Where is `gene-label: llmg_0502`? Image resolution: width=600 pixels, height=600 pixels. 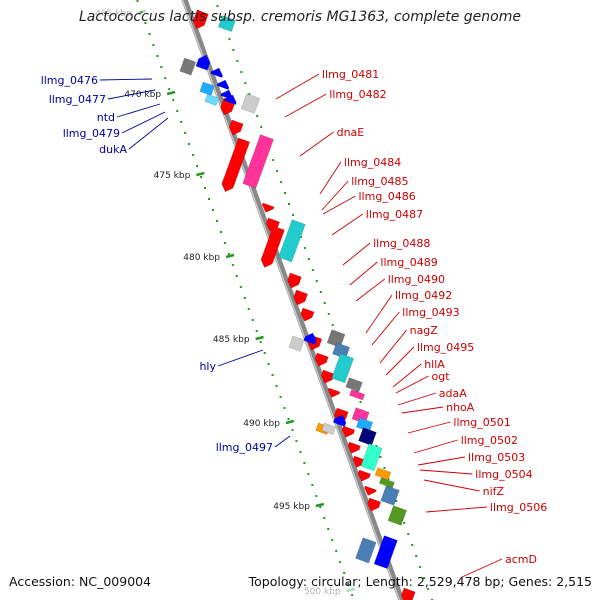
gene-label: llmg_0502 is located at coordinates (489, 440).